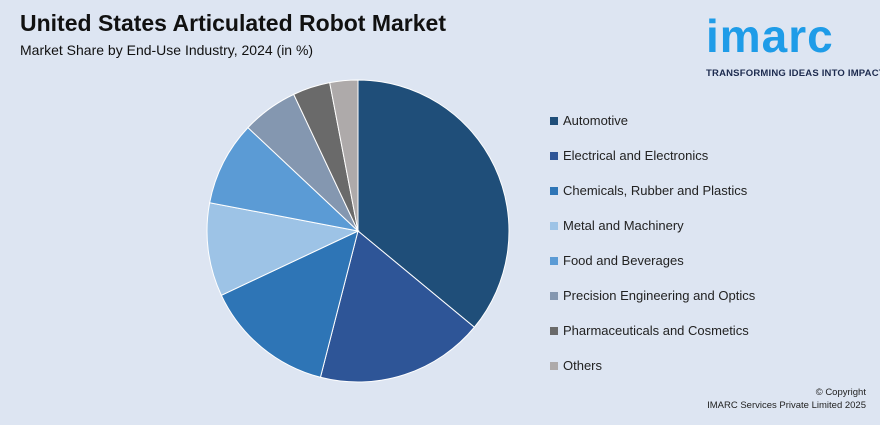 The height and width of the screenshot is (425, 880). I want to click on legend-item-metal-and-machinery: Metal and Machinery, so click(652, 225).